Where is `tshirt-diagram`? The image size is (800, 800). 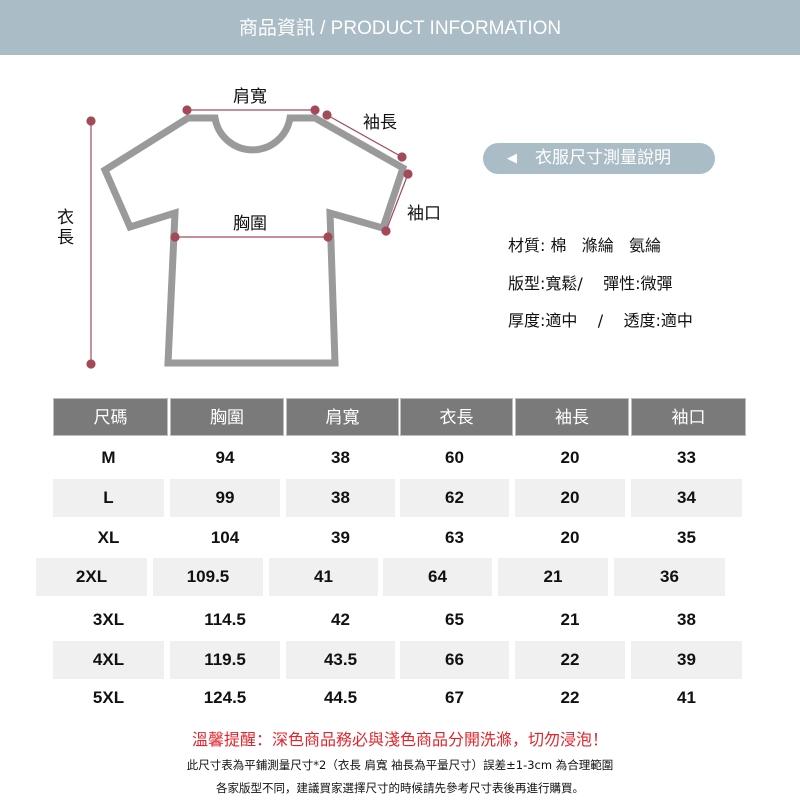
tshirt-diagram is located at coordinates (249, 237).